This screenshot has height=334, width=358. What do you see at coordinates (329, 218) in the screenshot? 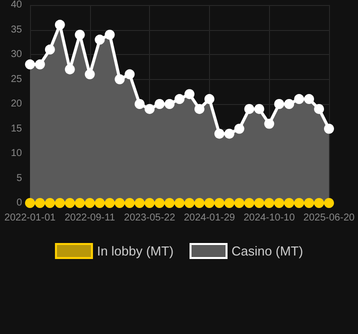
I see `x-tick-label: 2025-06-20` at bounding box center [329, 218].